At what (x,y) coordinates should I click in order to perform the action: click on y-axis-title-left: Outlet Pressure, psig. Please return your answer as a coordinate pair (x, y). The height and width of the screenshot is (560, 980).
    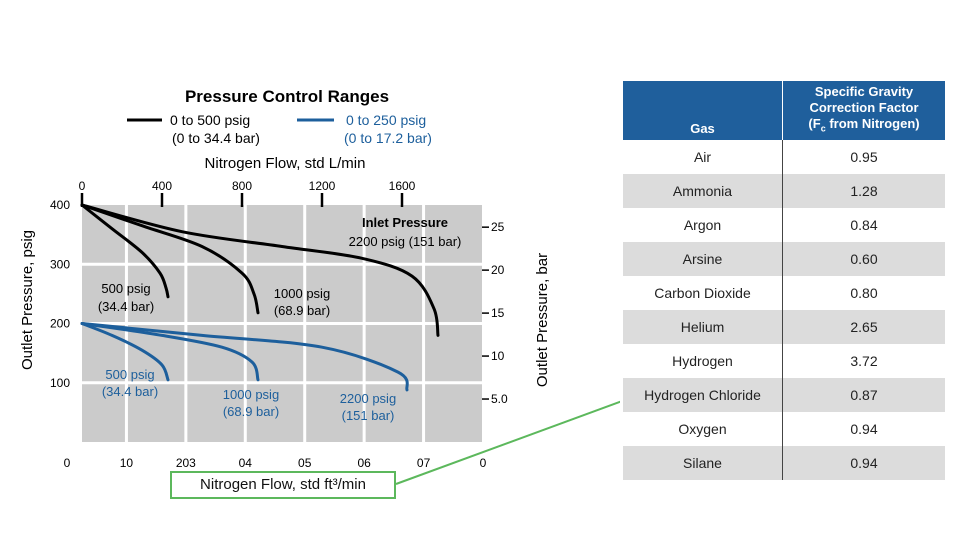
    Looking at the image, I should click on (27, 300).